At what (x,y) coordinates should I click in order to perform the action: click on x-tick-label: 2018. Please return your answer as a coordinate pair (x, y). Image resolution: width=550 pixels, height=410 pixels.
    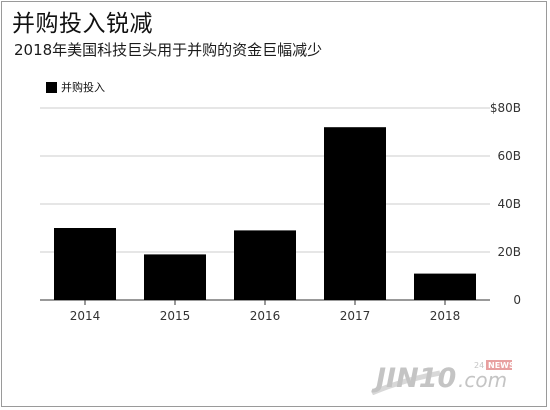
    Looking at the image, I should click on (445, 316).